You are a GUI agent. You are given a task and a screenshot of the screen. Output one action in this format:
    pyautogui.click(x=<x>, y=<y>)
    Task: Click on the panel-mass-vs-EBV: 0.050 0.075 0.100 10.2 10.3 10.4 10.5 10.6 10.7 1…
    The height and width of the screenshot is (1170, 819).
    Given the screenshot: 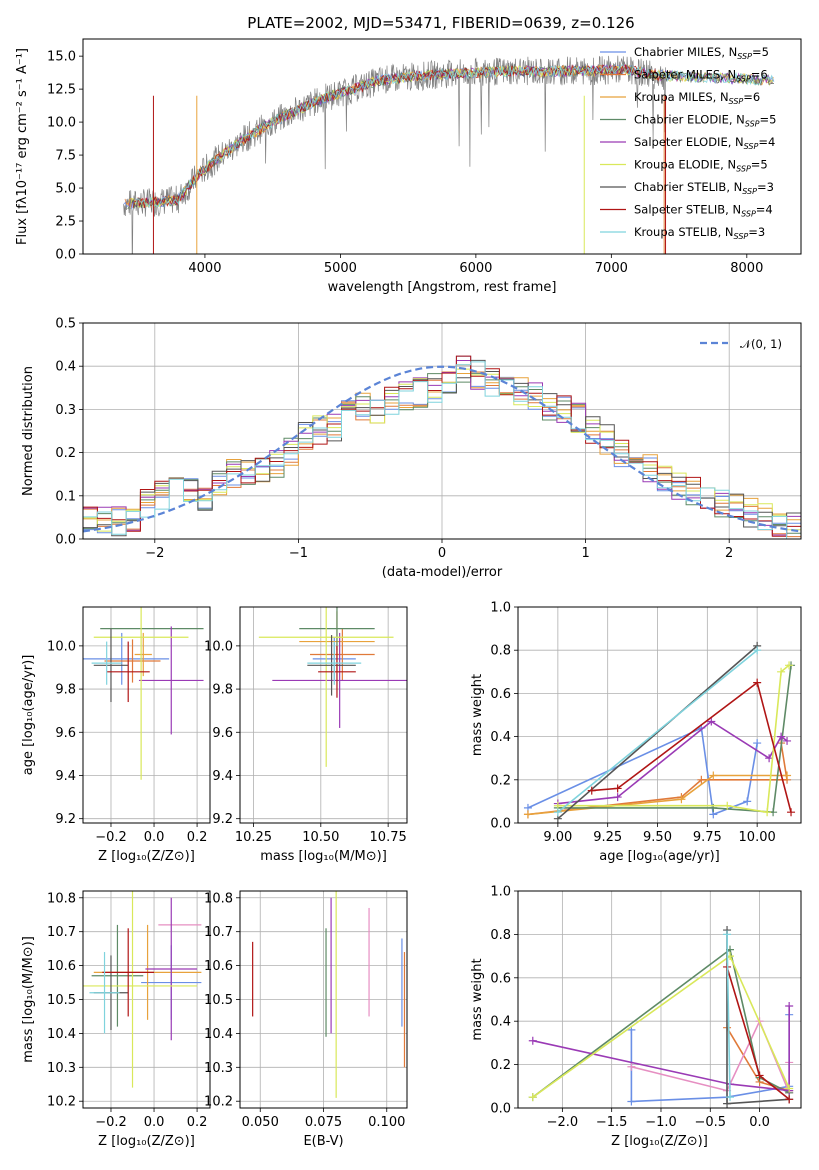 What is the action you would take?
    pyautogui.click(x=306, y=1019)
    